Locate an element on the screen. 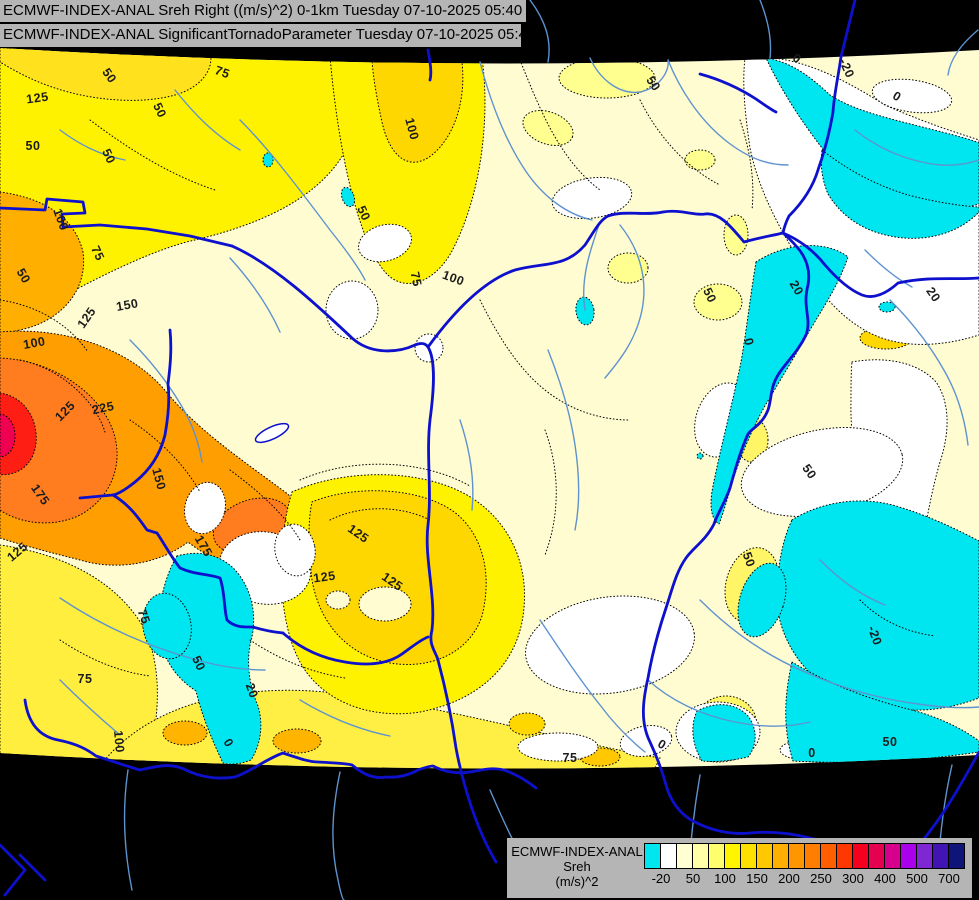 This screenshot has height=900, width=979. contour-label: -20 is located at coordinates (875, 635).